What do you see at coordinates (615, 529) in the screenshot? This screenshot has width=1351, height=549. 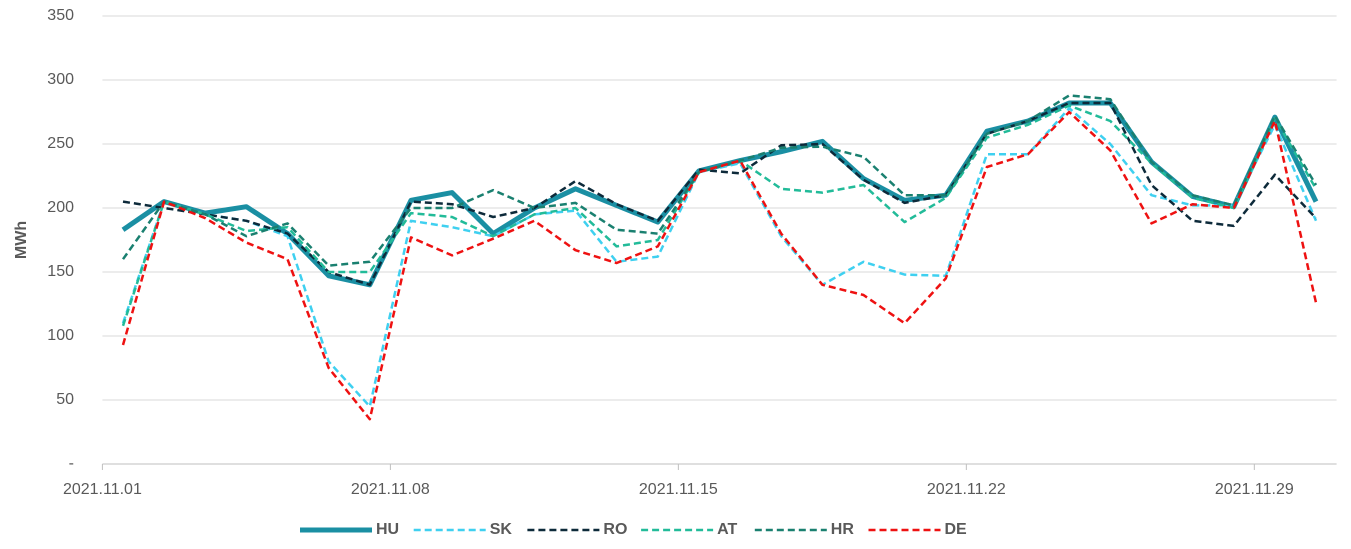 I see `legend-label: RO` at bounding box center [615, 529].